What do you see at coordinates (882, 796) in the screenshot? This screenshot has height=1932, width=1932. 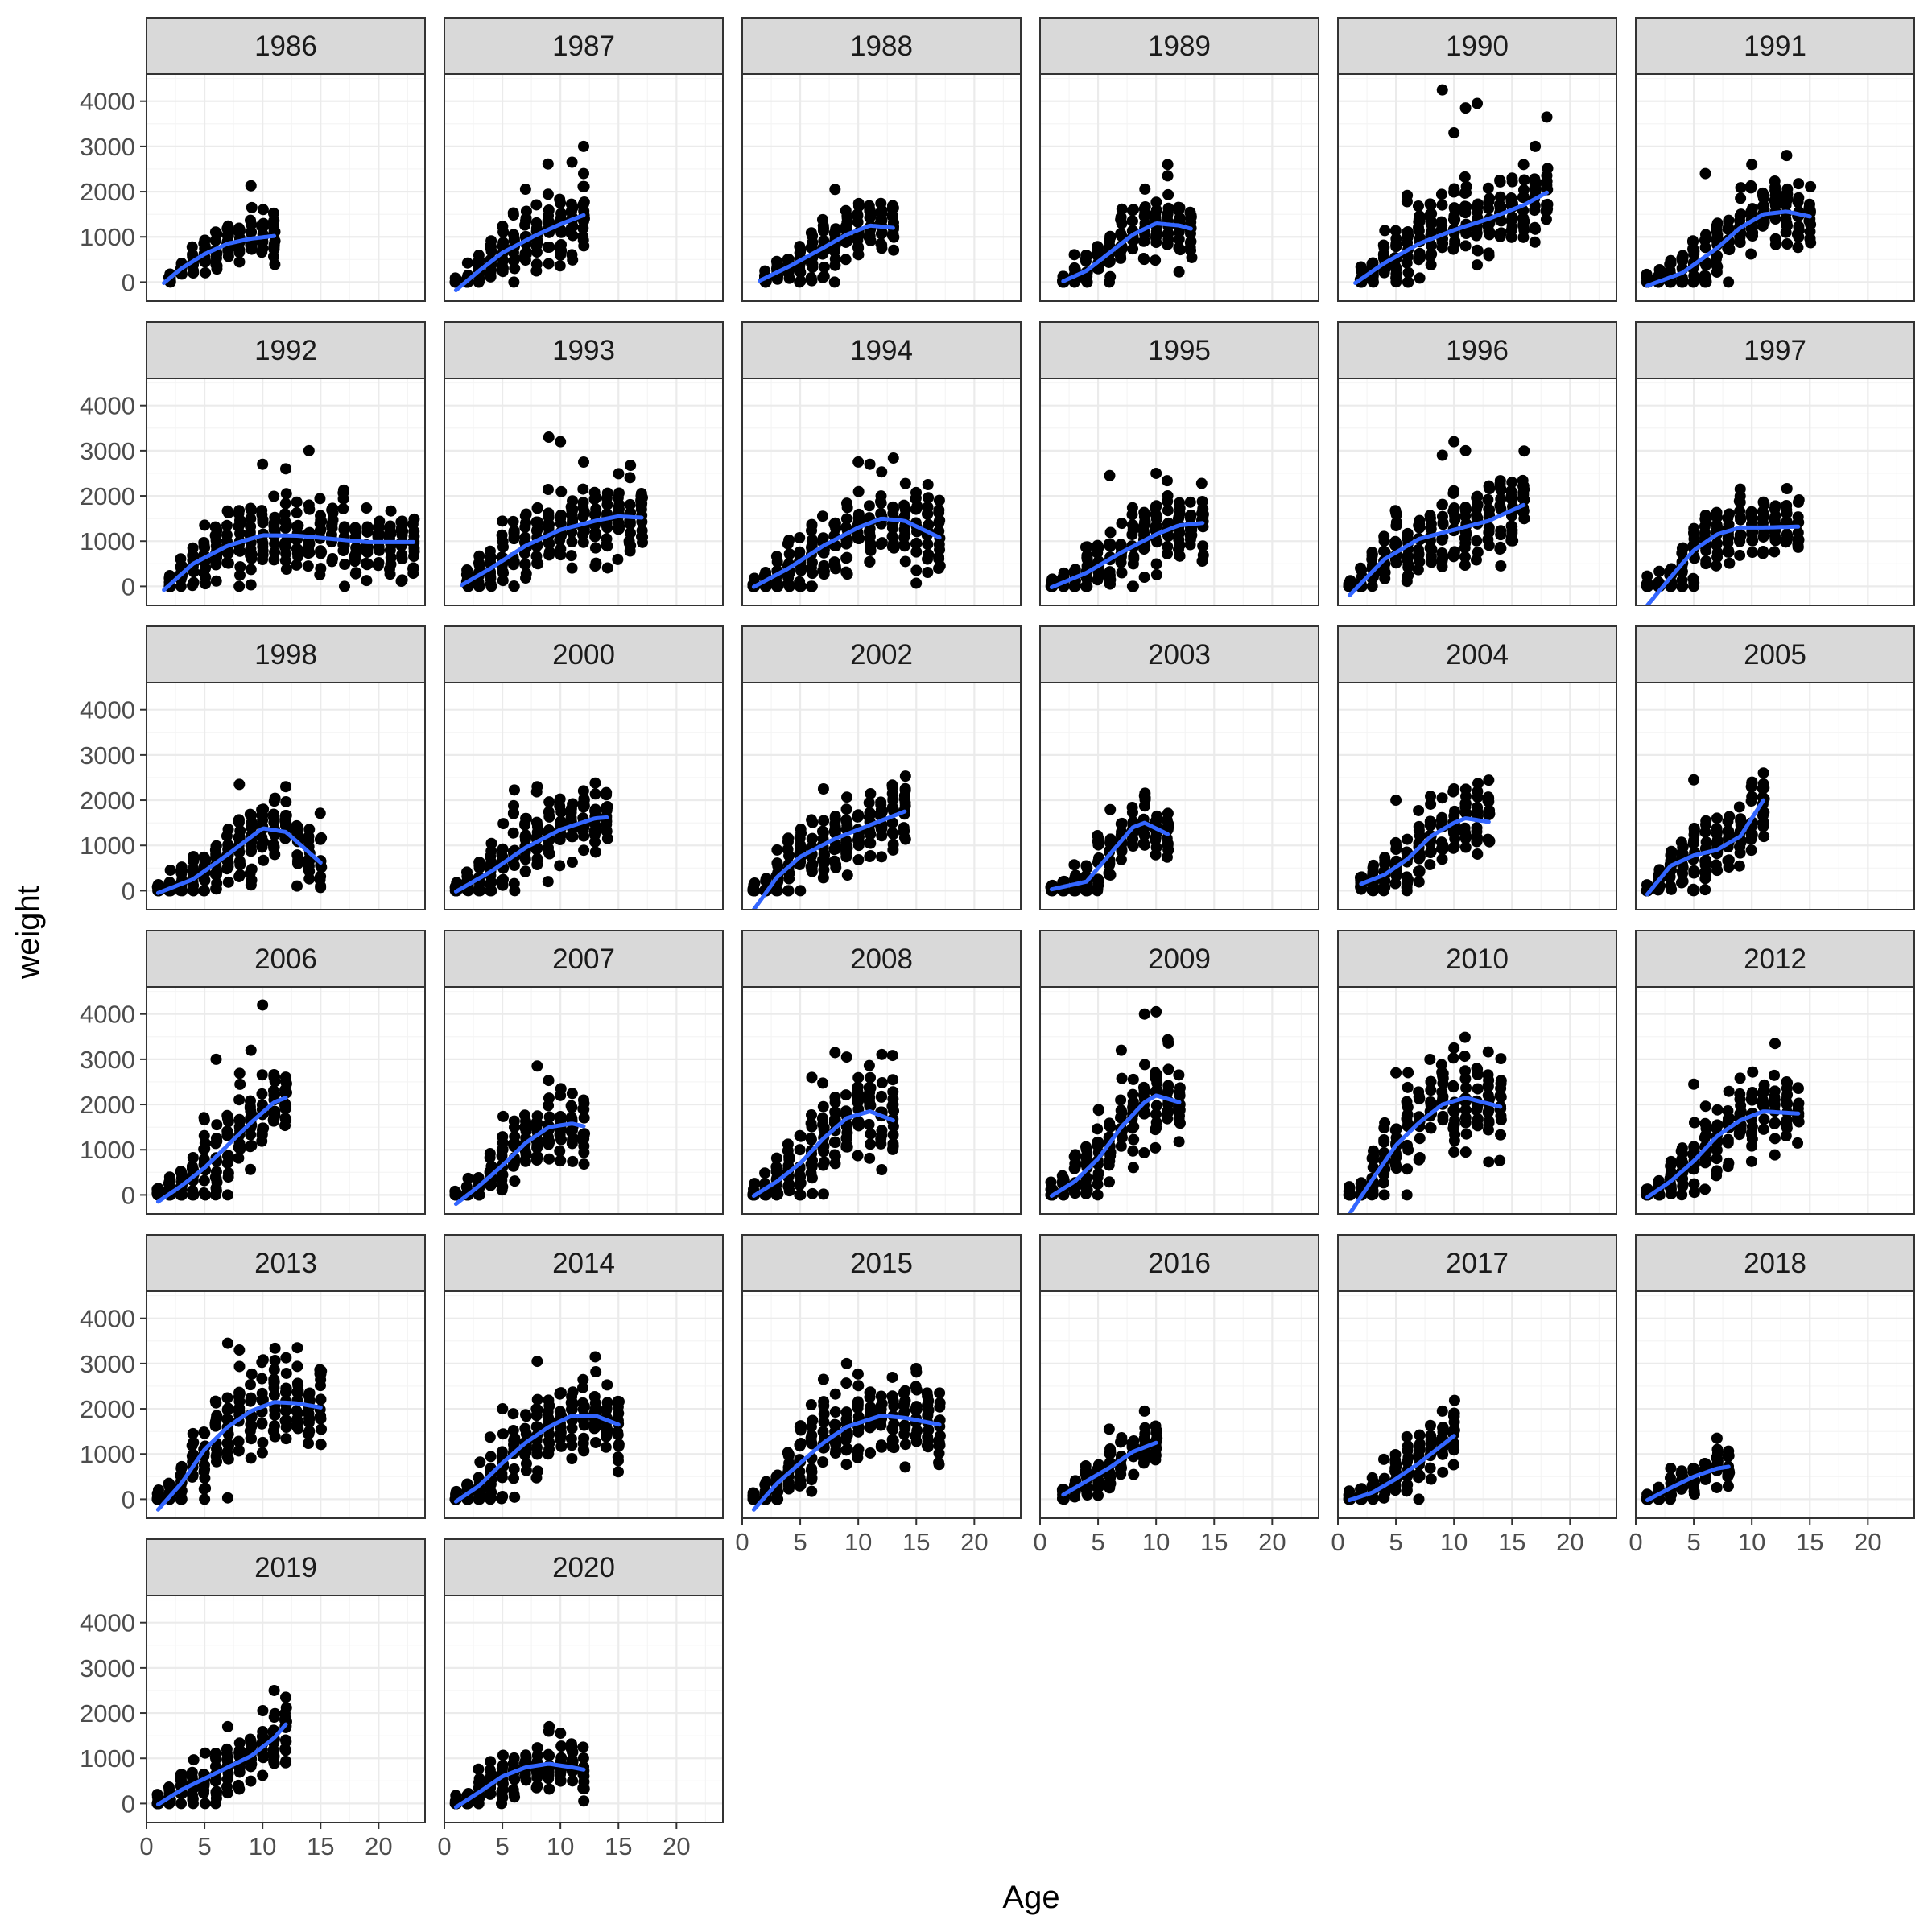 I see `panel-border-2002` at bounding box center [882, 796].